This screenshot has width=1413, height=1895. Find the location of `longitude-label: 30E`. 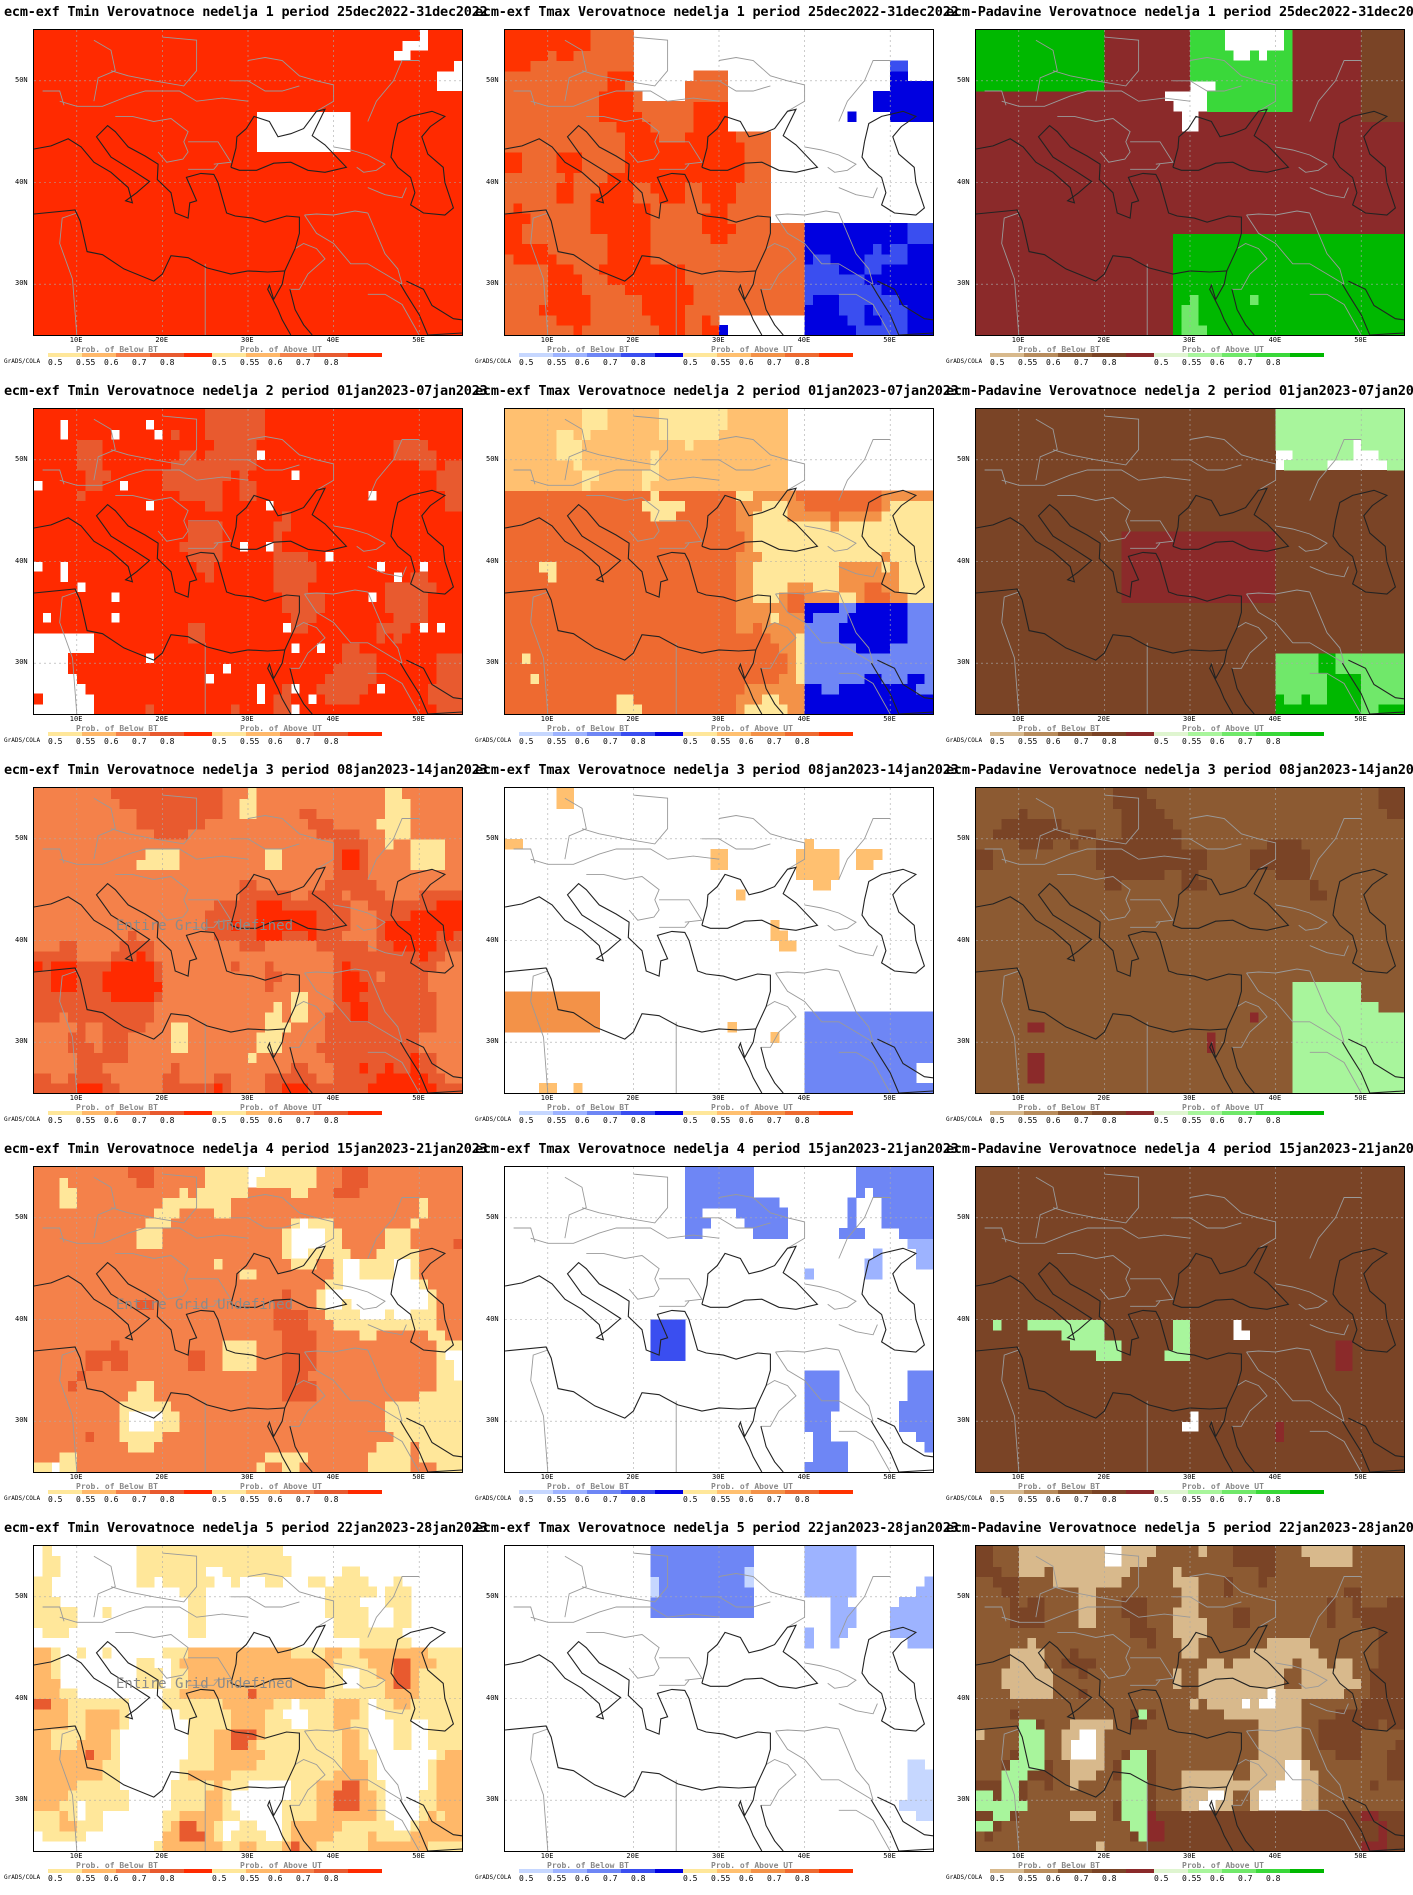

longitude-label: 30E is located at coordinates (247, 719).